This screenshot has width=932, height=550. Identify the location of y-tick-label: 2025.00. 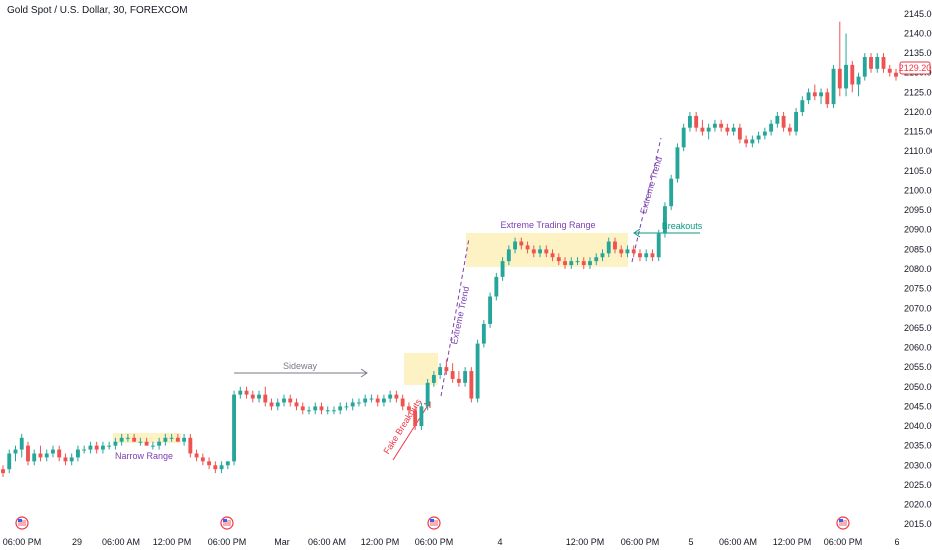
(918, 485).